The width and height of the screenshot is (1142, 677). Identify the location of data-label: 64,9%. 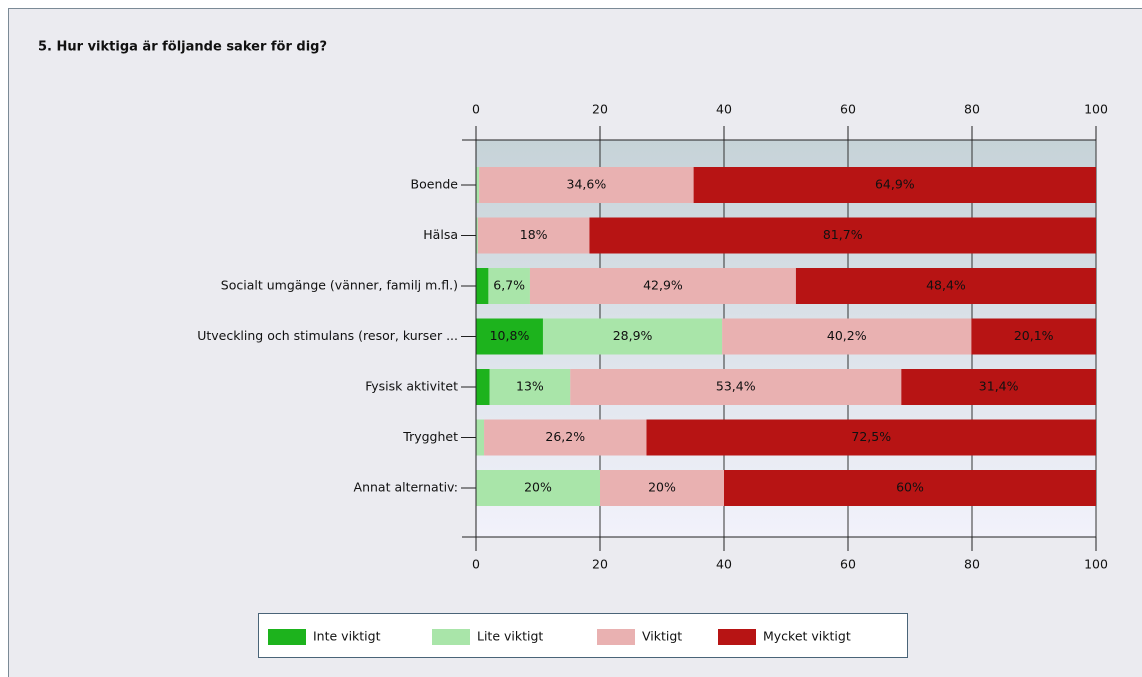
(895, 184).